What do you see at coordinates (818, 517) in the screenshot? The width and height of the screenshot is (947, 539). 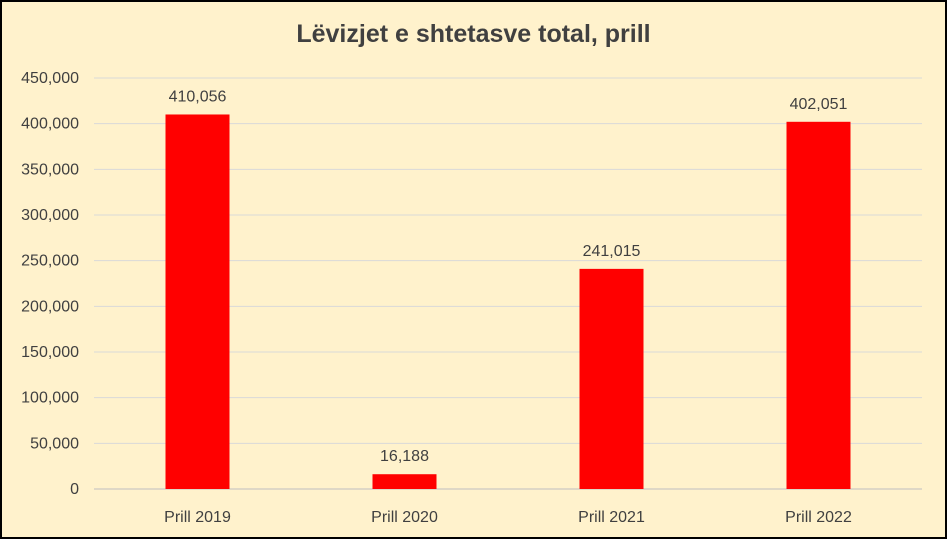 I see `x-tick-label: Prill 2022` at bounding box center [818, 517].